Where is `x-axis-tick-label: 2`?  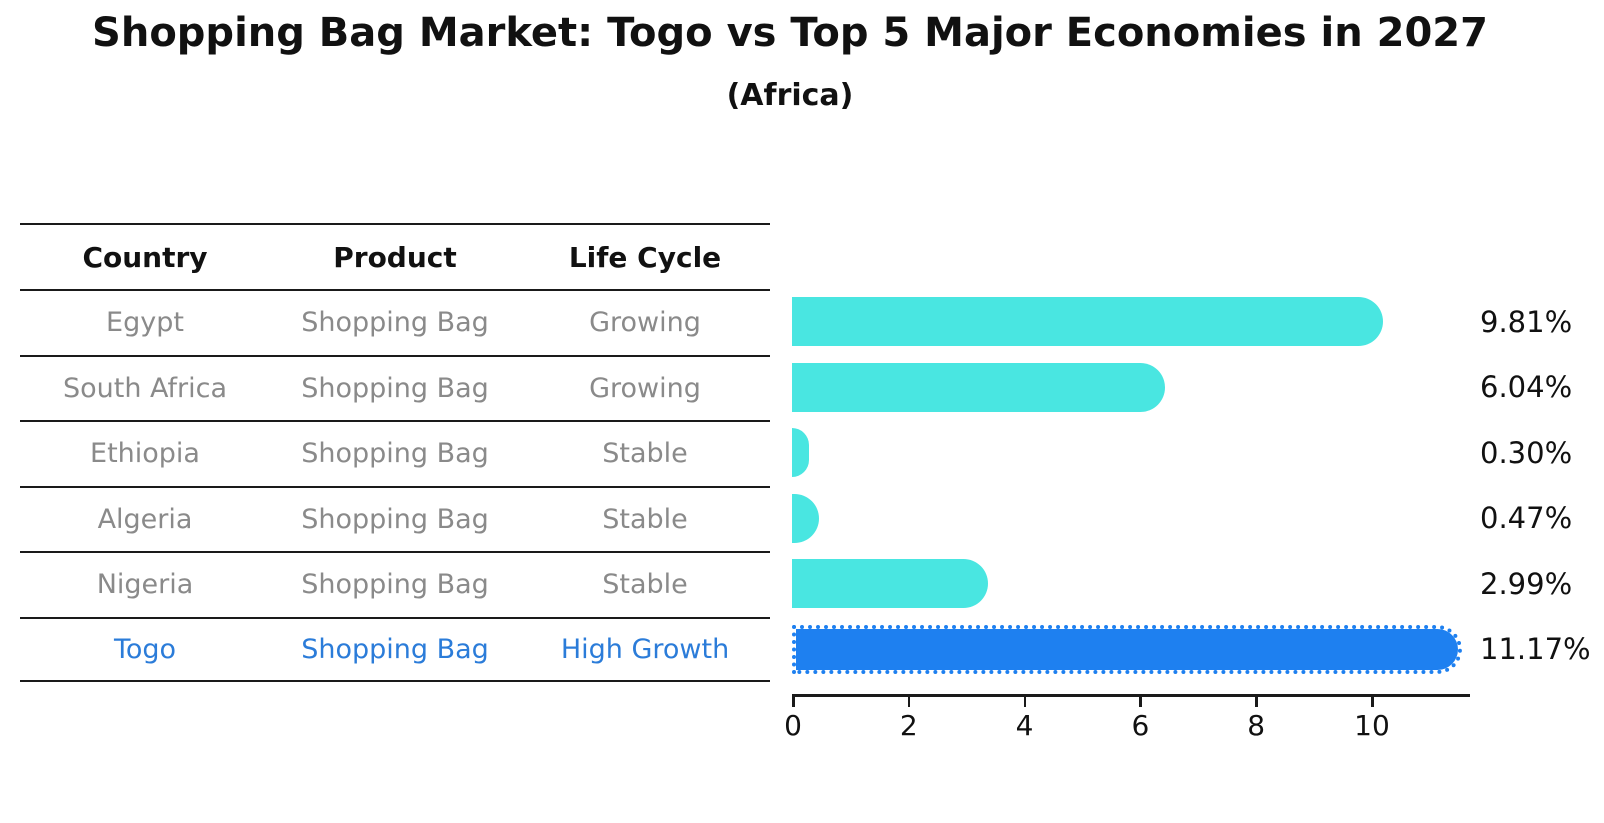 x-axis-tick-label: 2 is located at coordinates (908, 725).